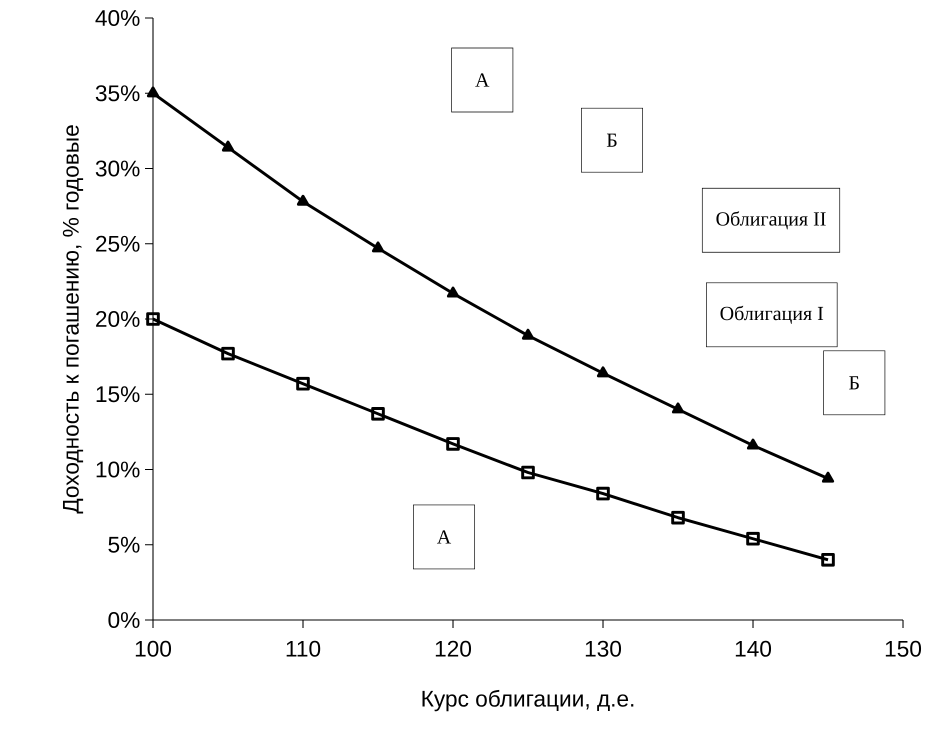 This screenshot has width=937, height=750. What do you see at coordinates (118, 93) in the screenshot?
I see `y-tick-label: 35%` at bounding box center [118, 93].